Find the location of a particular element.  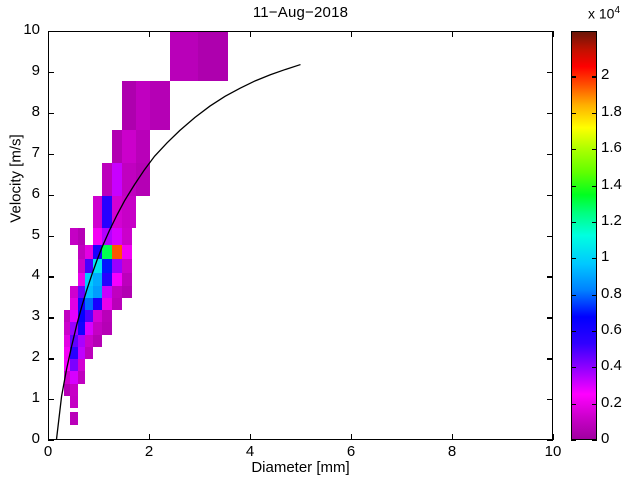

chart-title: 11−Aug−2018 is located at coordinates (300, 12).